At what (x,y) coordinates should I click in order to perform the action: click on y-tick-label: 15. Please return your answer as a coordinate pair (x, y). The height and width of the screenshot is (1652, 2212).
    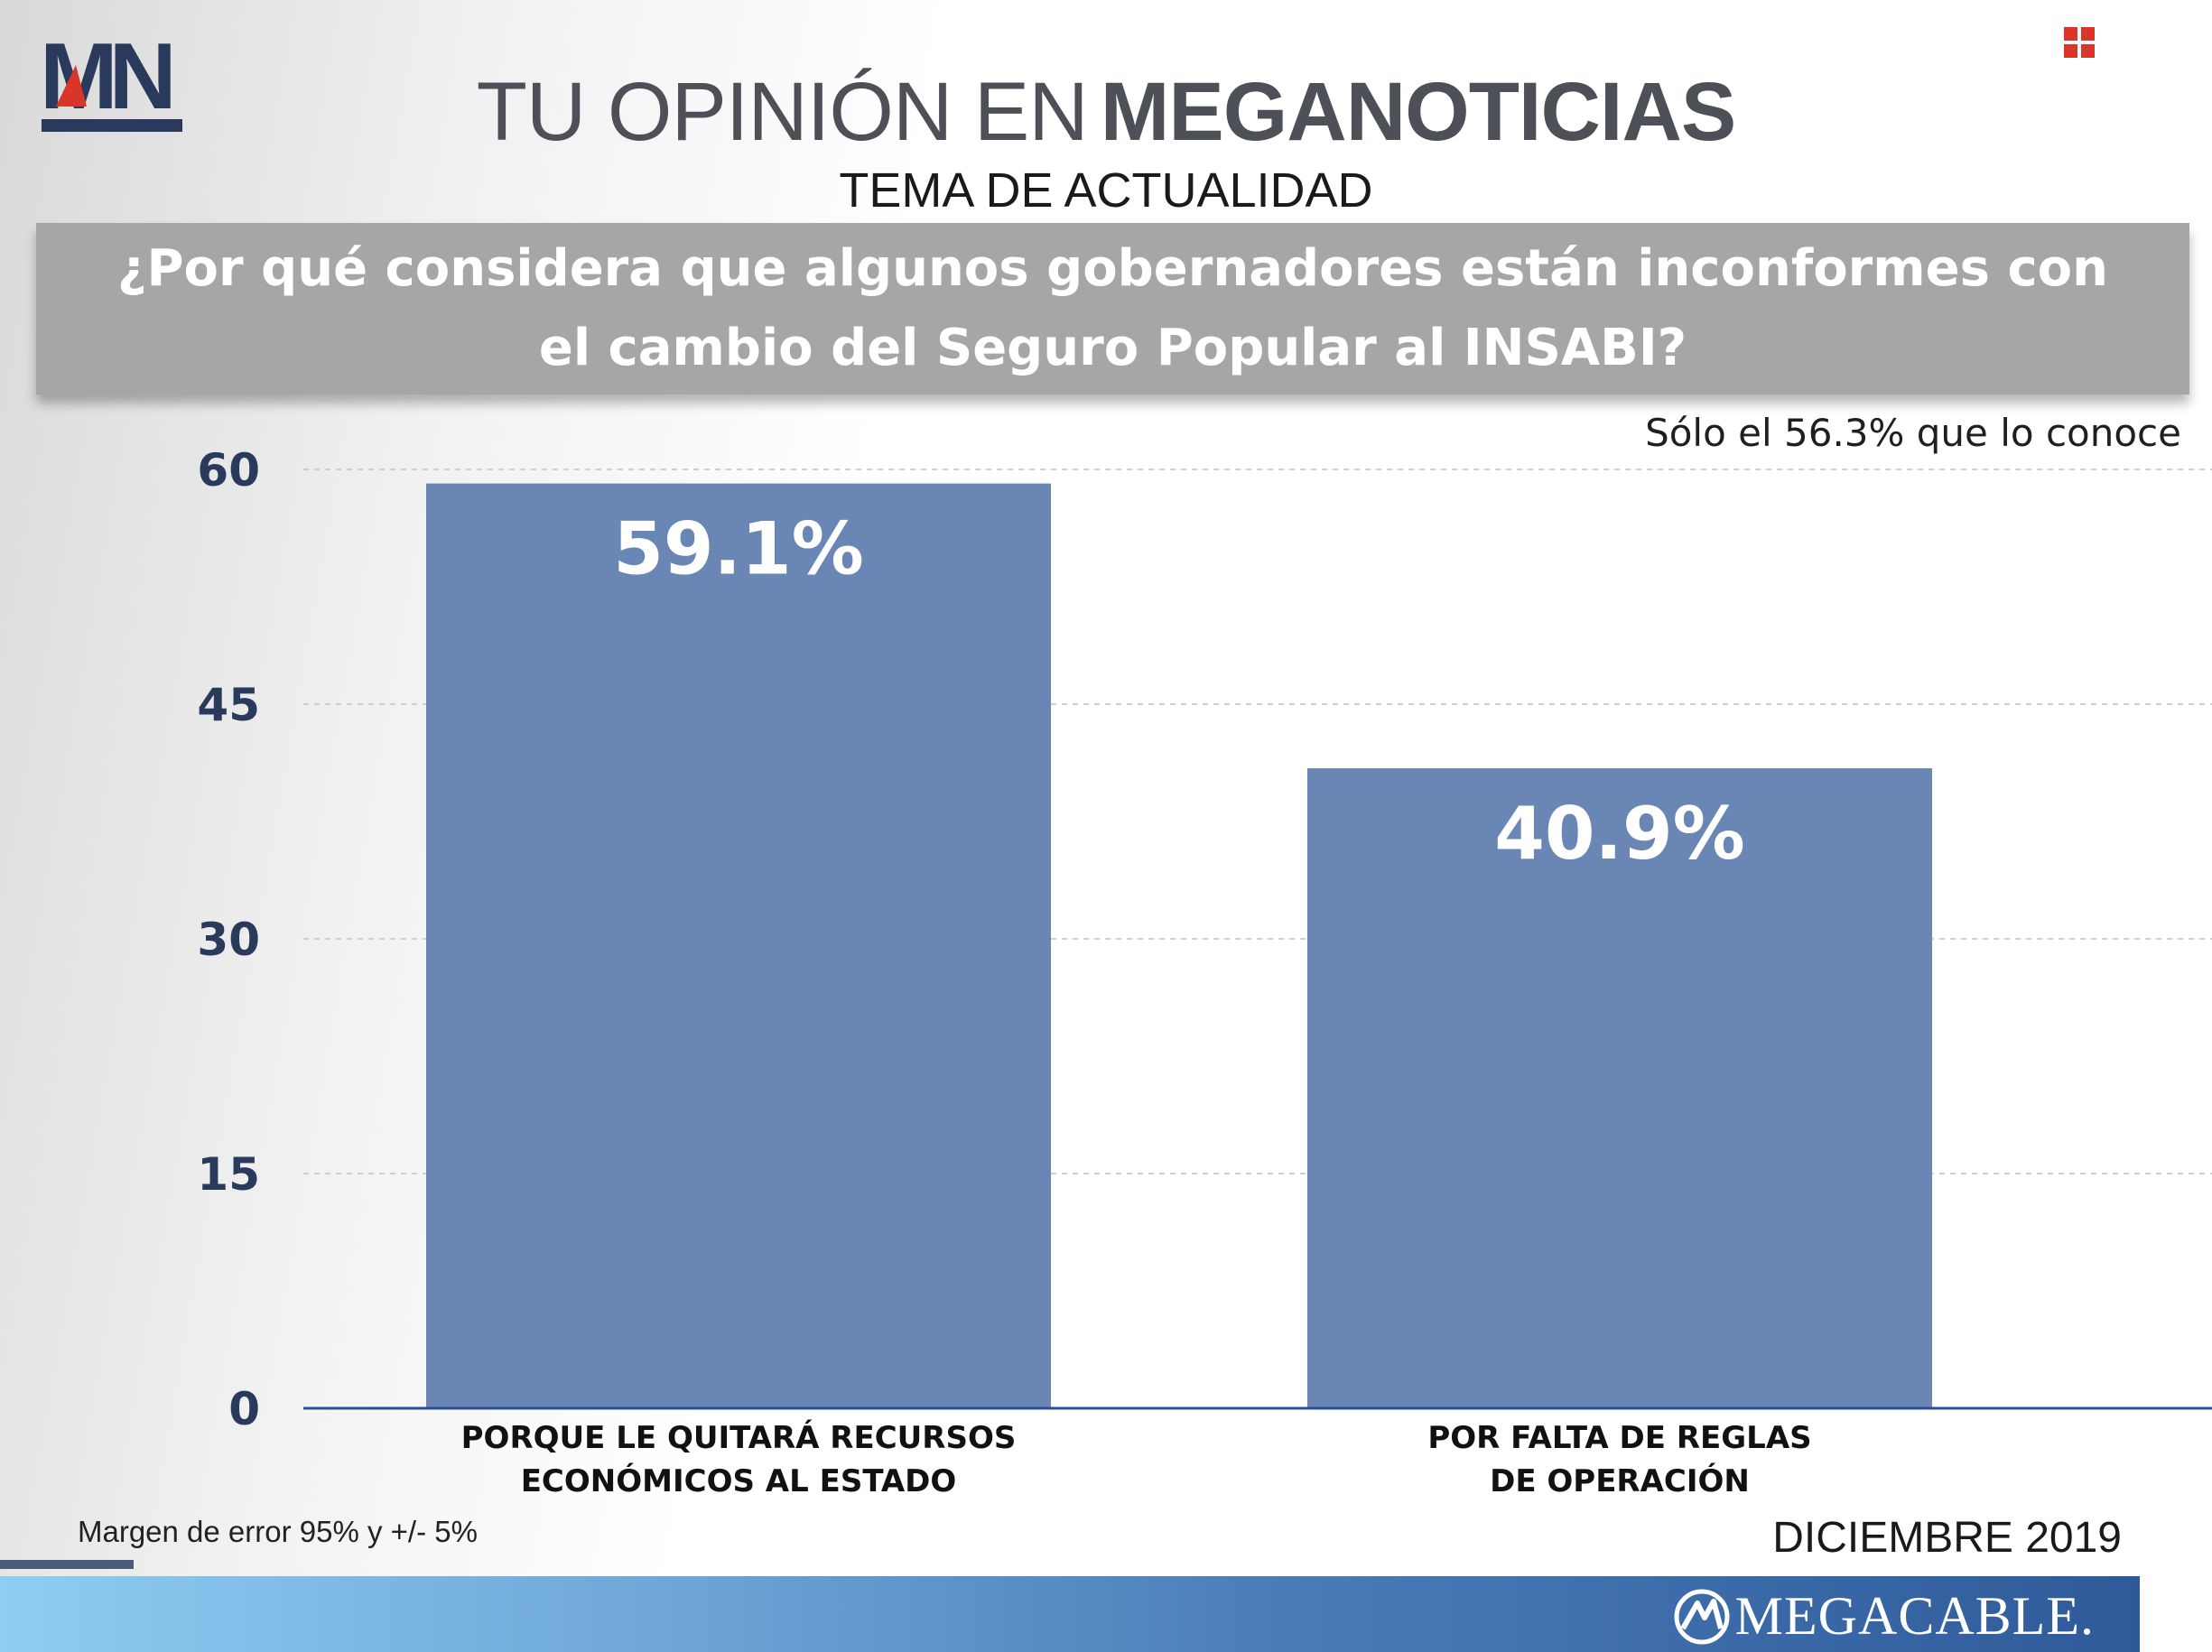
    Looking at the image, I should click on (228, 1174).